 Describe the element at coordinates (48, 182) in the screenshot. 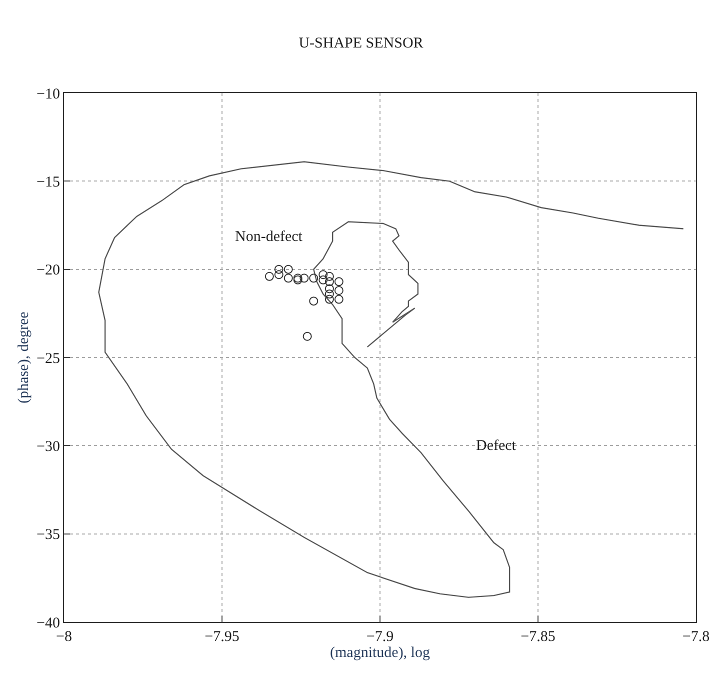

I see `y-tick-label: −15` at that location.